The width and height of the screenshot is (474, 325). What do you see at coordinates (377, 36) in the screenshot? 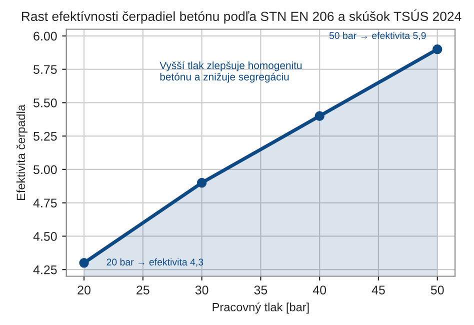
I see `annotation: 50 bar → efektivita 5,9` at bounding box center [377, 36].